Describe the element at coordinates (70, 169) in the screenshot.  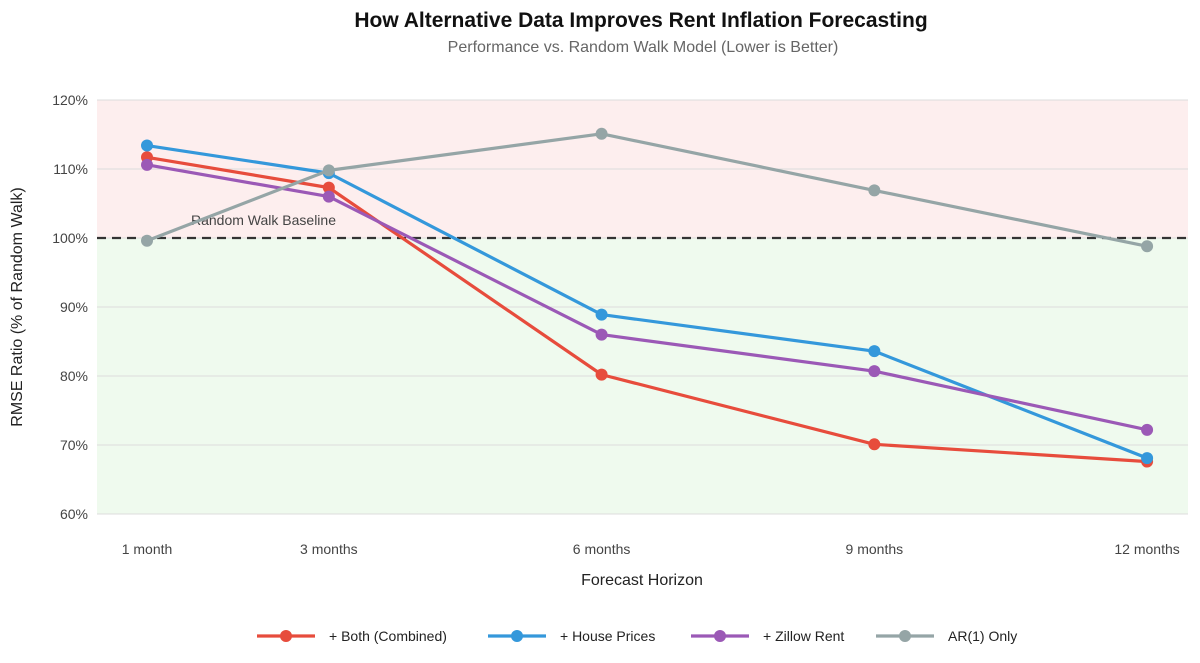
I see `y-tick-label-5: 110%` at that location.